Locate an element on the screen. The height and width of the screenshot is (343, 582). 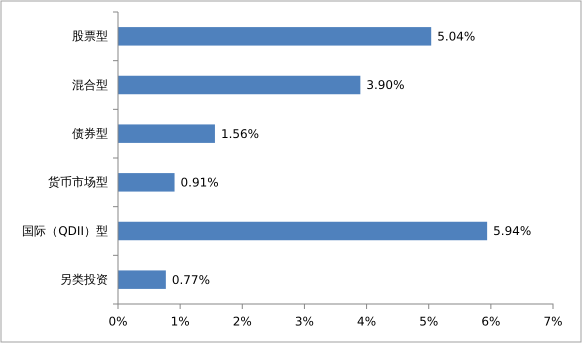
data-label: 5.04% is located at coordinates (456, 37).